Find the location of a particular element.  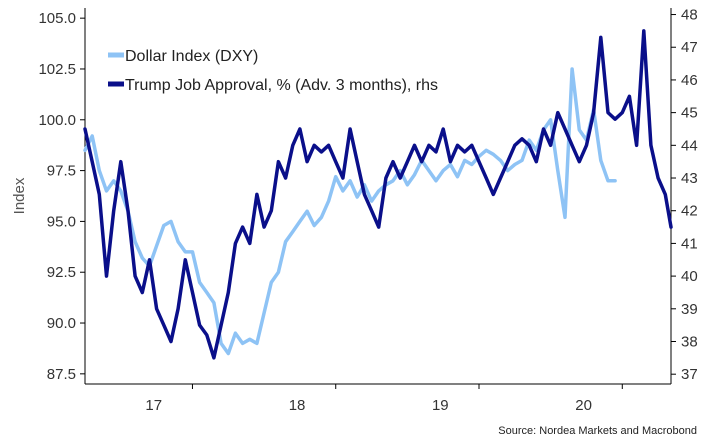

y-right-tick-label: 42 is located at coordinates (689, 211).